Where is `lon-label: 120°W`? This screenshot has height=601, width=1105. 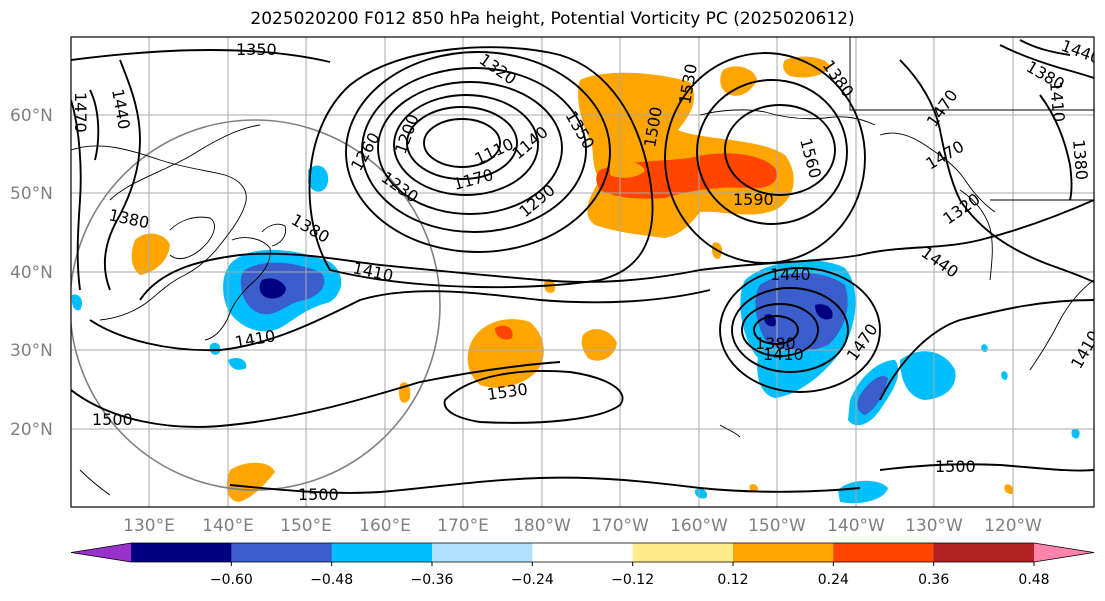
lon-label: 120°W is located at coordinates (1013, 526).